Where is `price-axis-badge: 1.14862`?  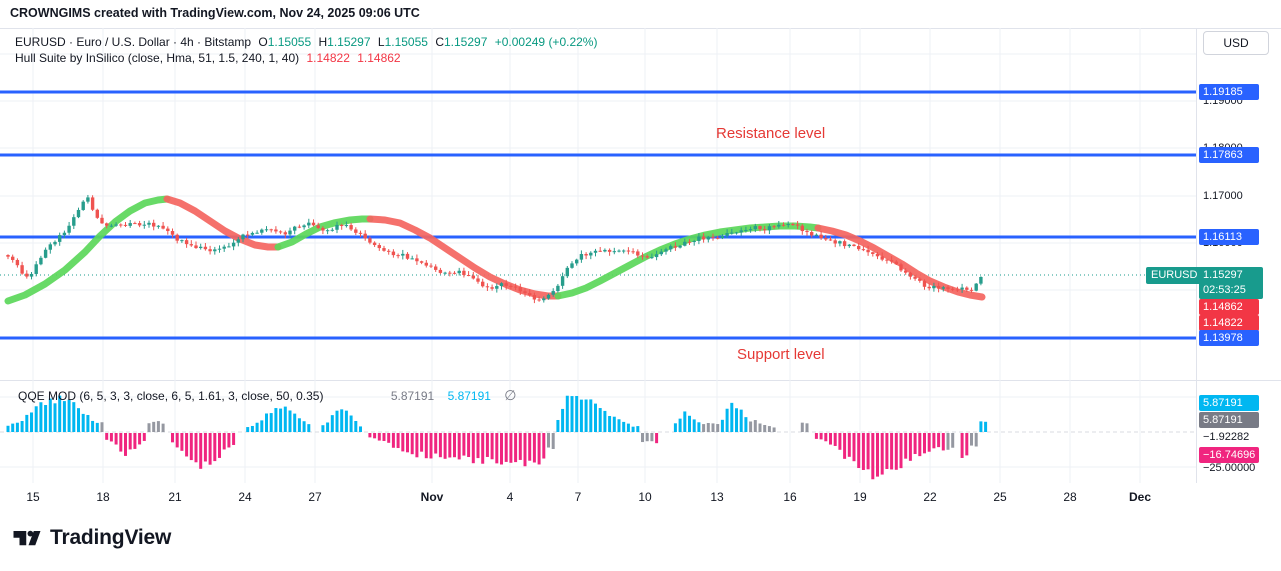
price-axis-badge: 1.14862 is located at coordinates (1229, 307).